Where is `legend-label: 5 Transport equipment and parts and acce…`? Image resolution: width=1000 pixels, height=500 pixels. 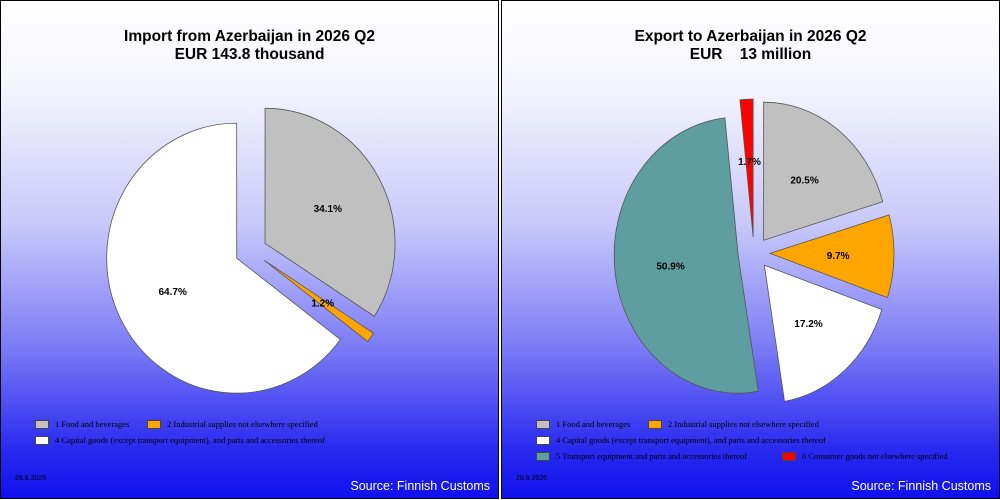
legend-label: 5 Transport equipment and parts and acce… is located at coordinates (651, 456).